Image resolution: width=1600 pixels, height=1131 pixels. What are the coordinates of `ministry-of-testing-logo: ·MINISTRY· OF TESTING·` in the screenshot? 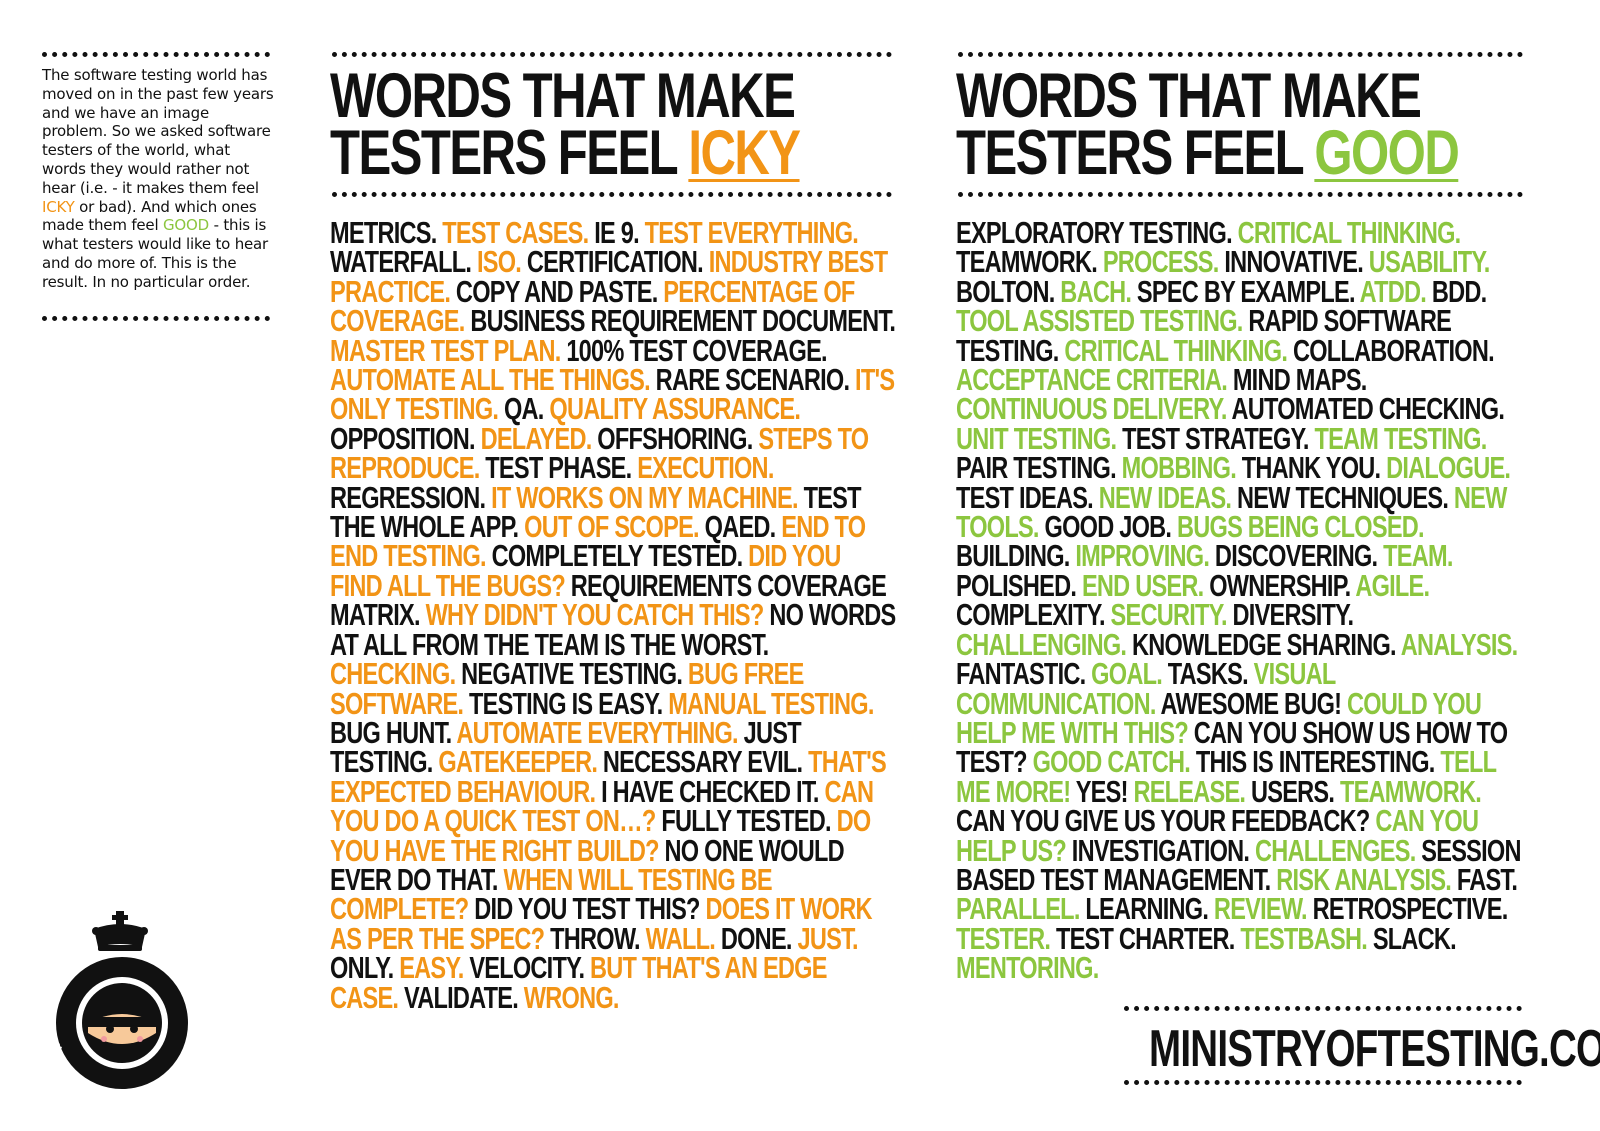 It's located at (121, 1000).